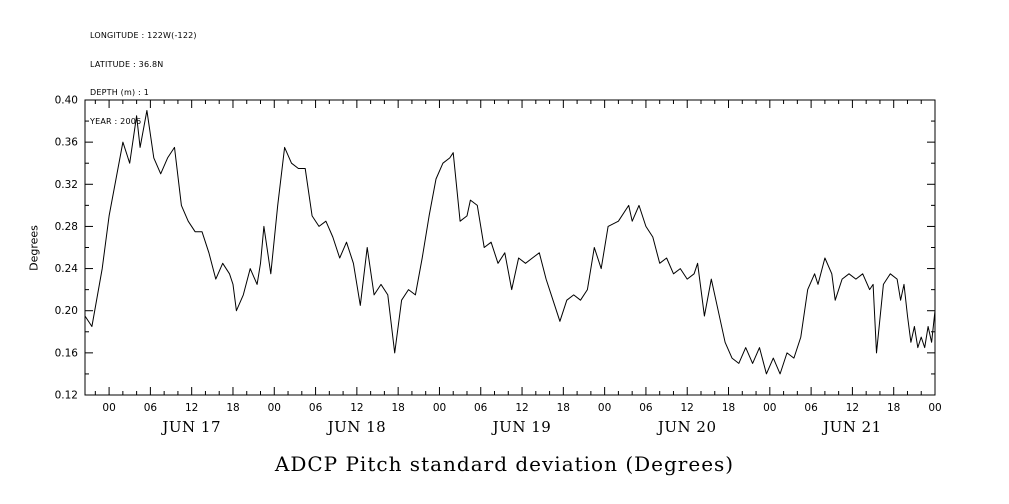 This screenshot has height=504, width=1009. What do you see at coordinates (67, 353) in the screenshot?
I see `svg-text: 0.16` at bounding box center [67, 353].